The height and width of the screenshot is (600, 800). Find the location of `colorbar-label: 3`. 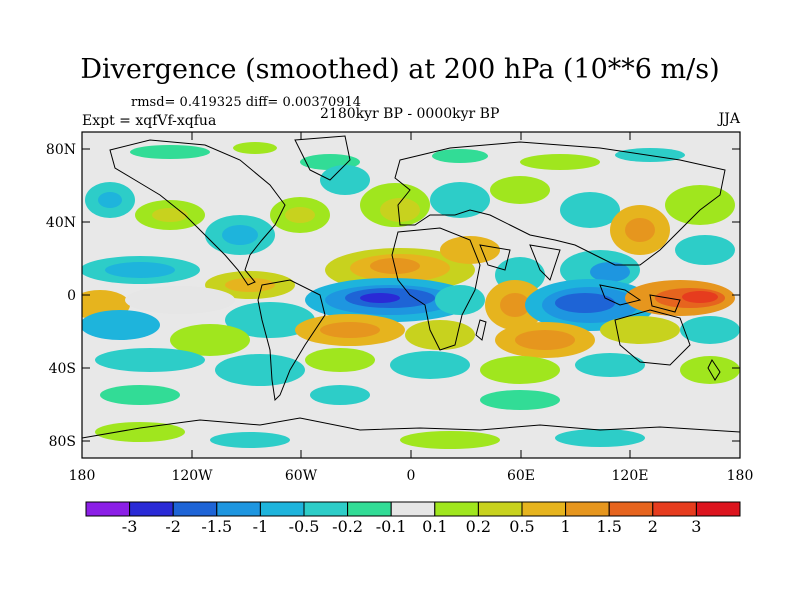

colorbar-label: 3 is located at coordinates (696, 526).